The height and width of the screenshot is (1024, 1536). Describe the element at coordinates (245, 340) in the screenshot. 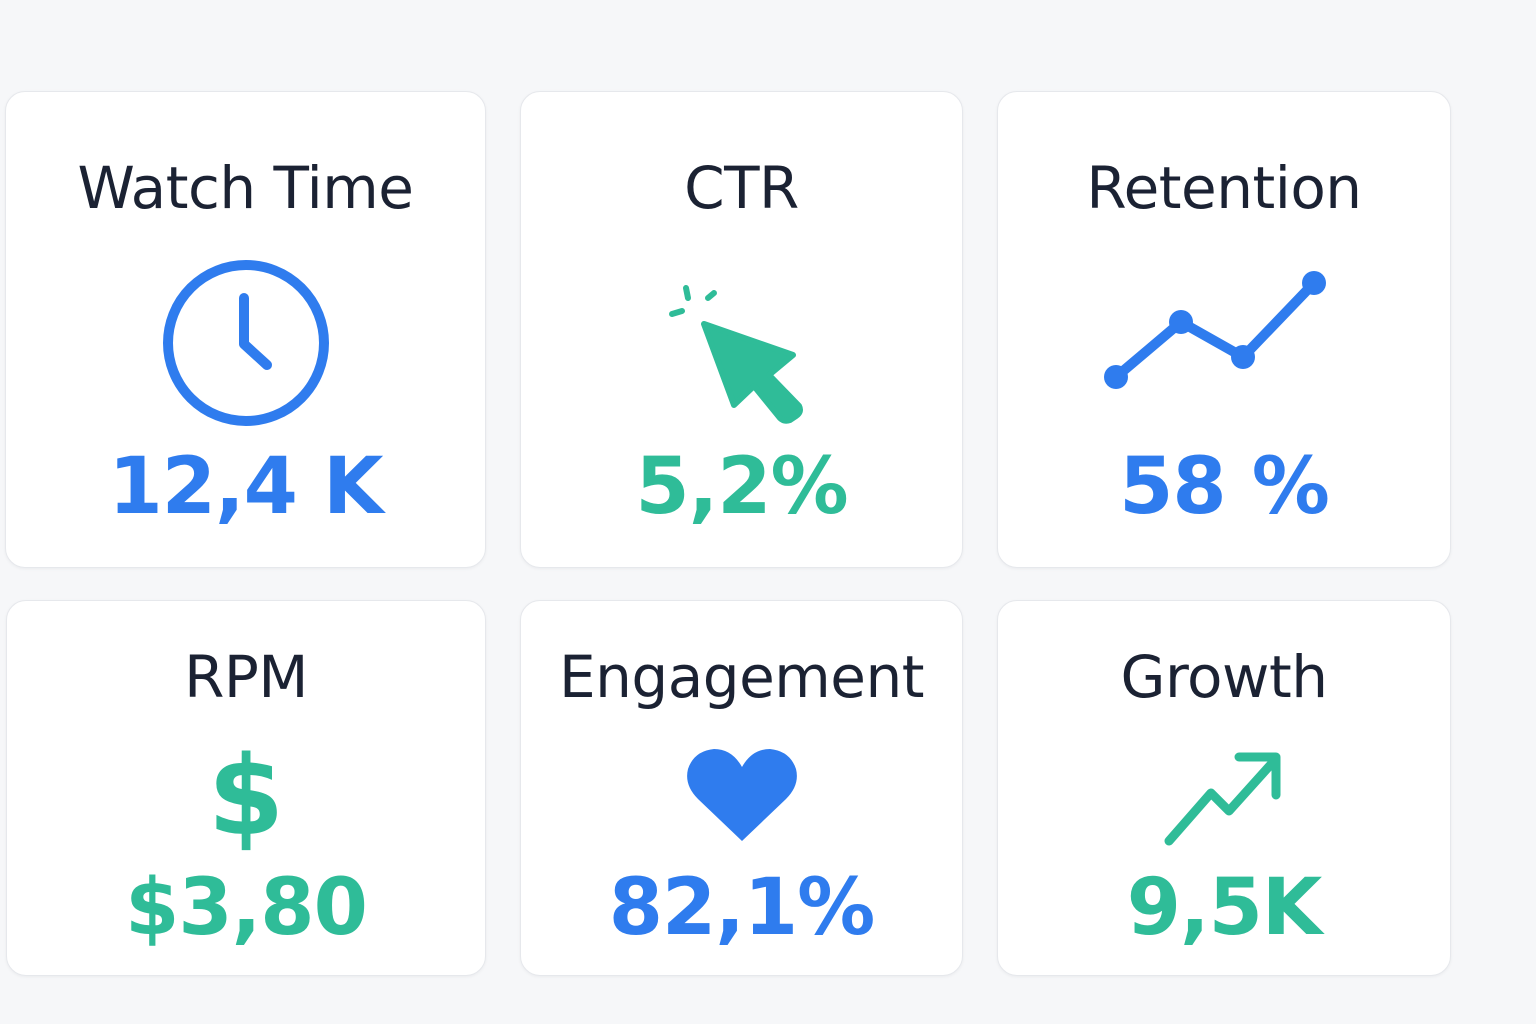

I see `clock-icon` at that location.